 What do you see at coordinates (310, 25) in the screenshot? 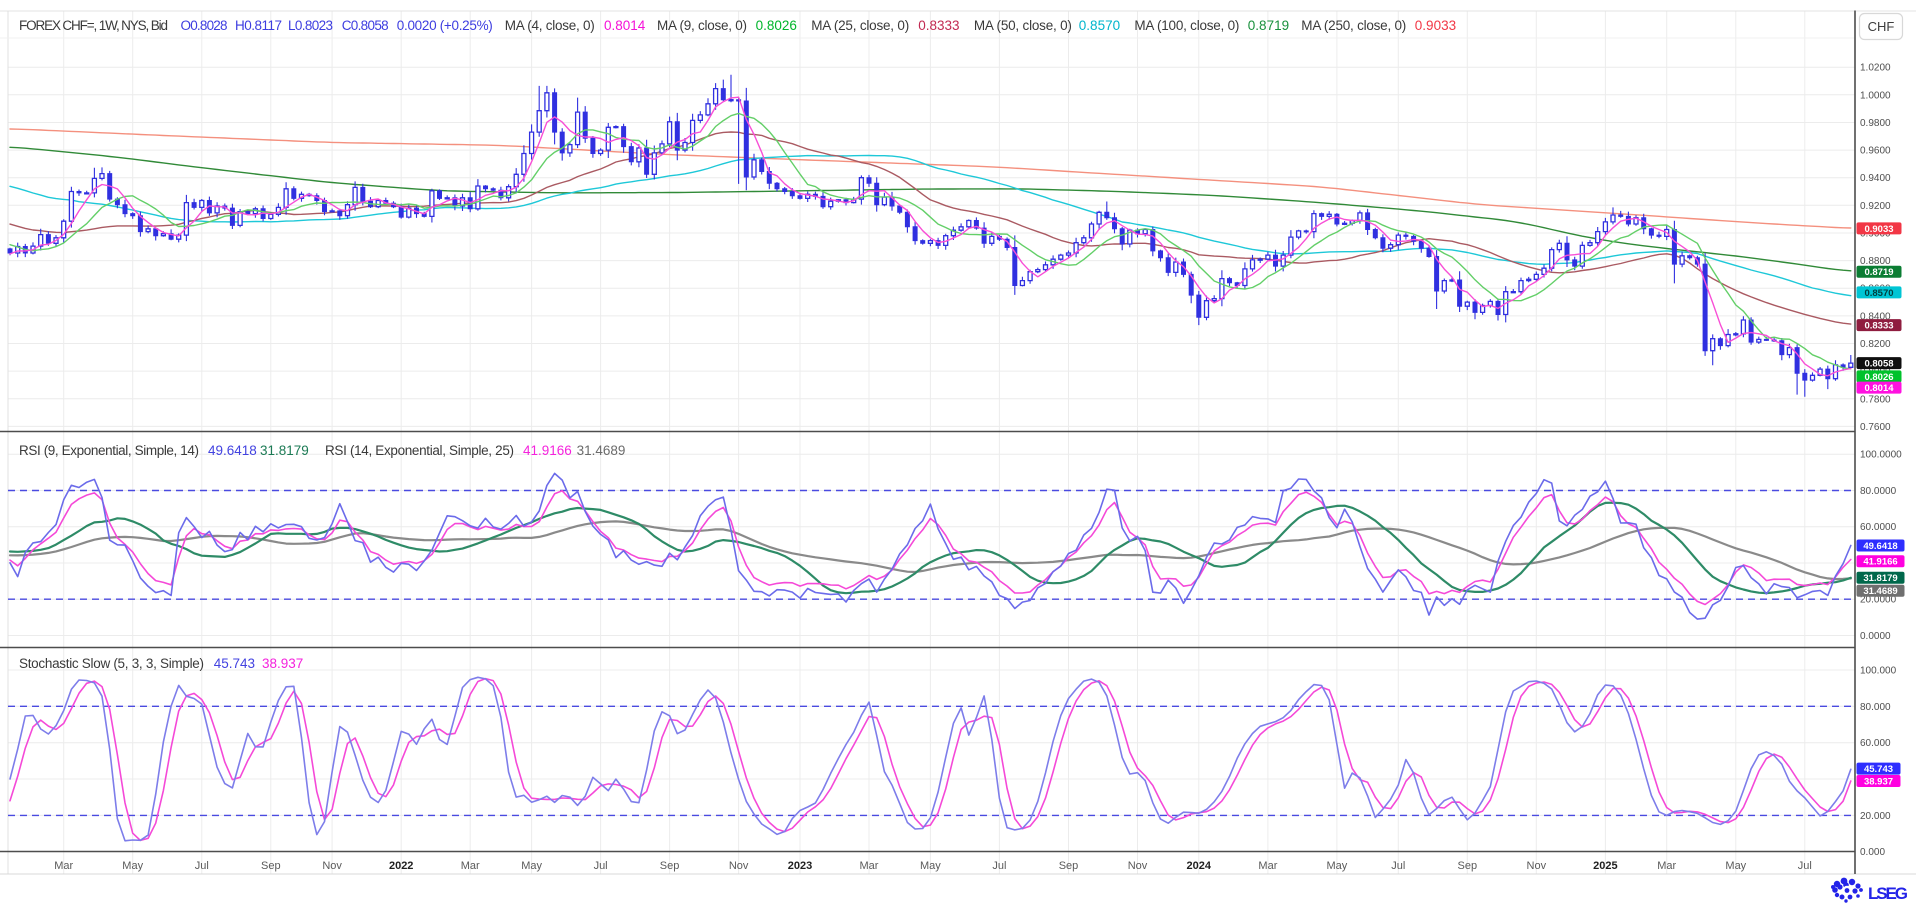
I see `svg-text: L0.8023` at bounding box center [310, 25].